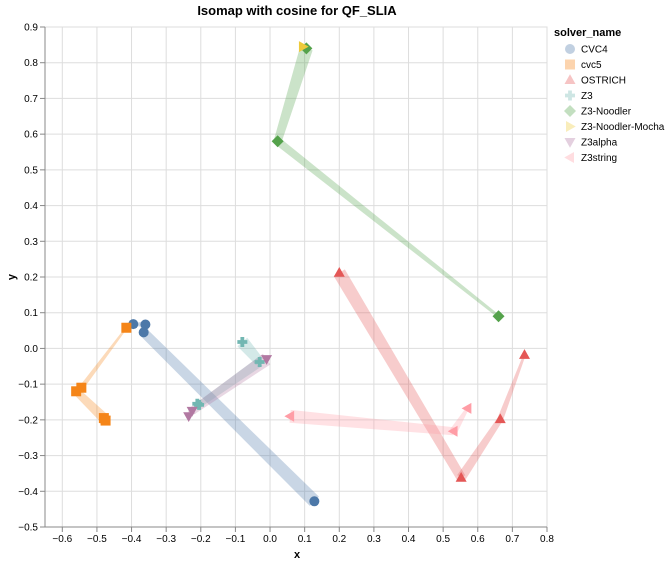 The height and width of the screenshot is (564, 670). What do you see at coordinates (12, 276) in the screenshot?
I see `y-axis-title: y` at bounding box center [12, 276].